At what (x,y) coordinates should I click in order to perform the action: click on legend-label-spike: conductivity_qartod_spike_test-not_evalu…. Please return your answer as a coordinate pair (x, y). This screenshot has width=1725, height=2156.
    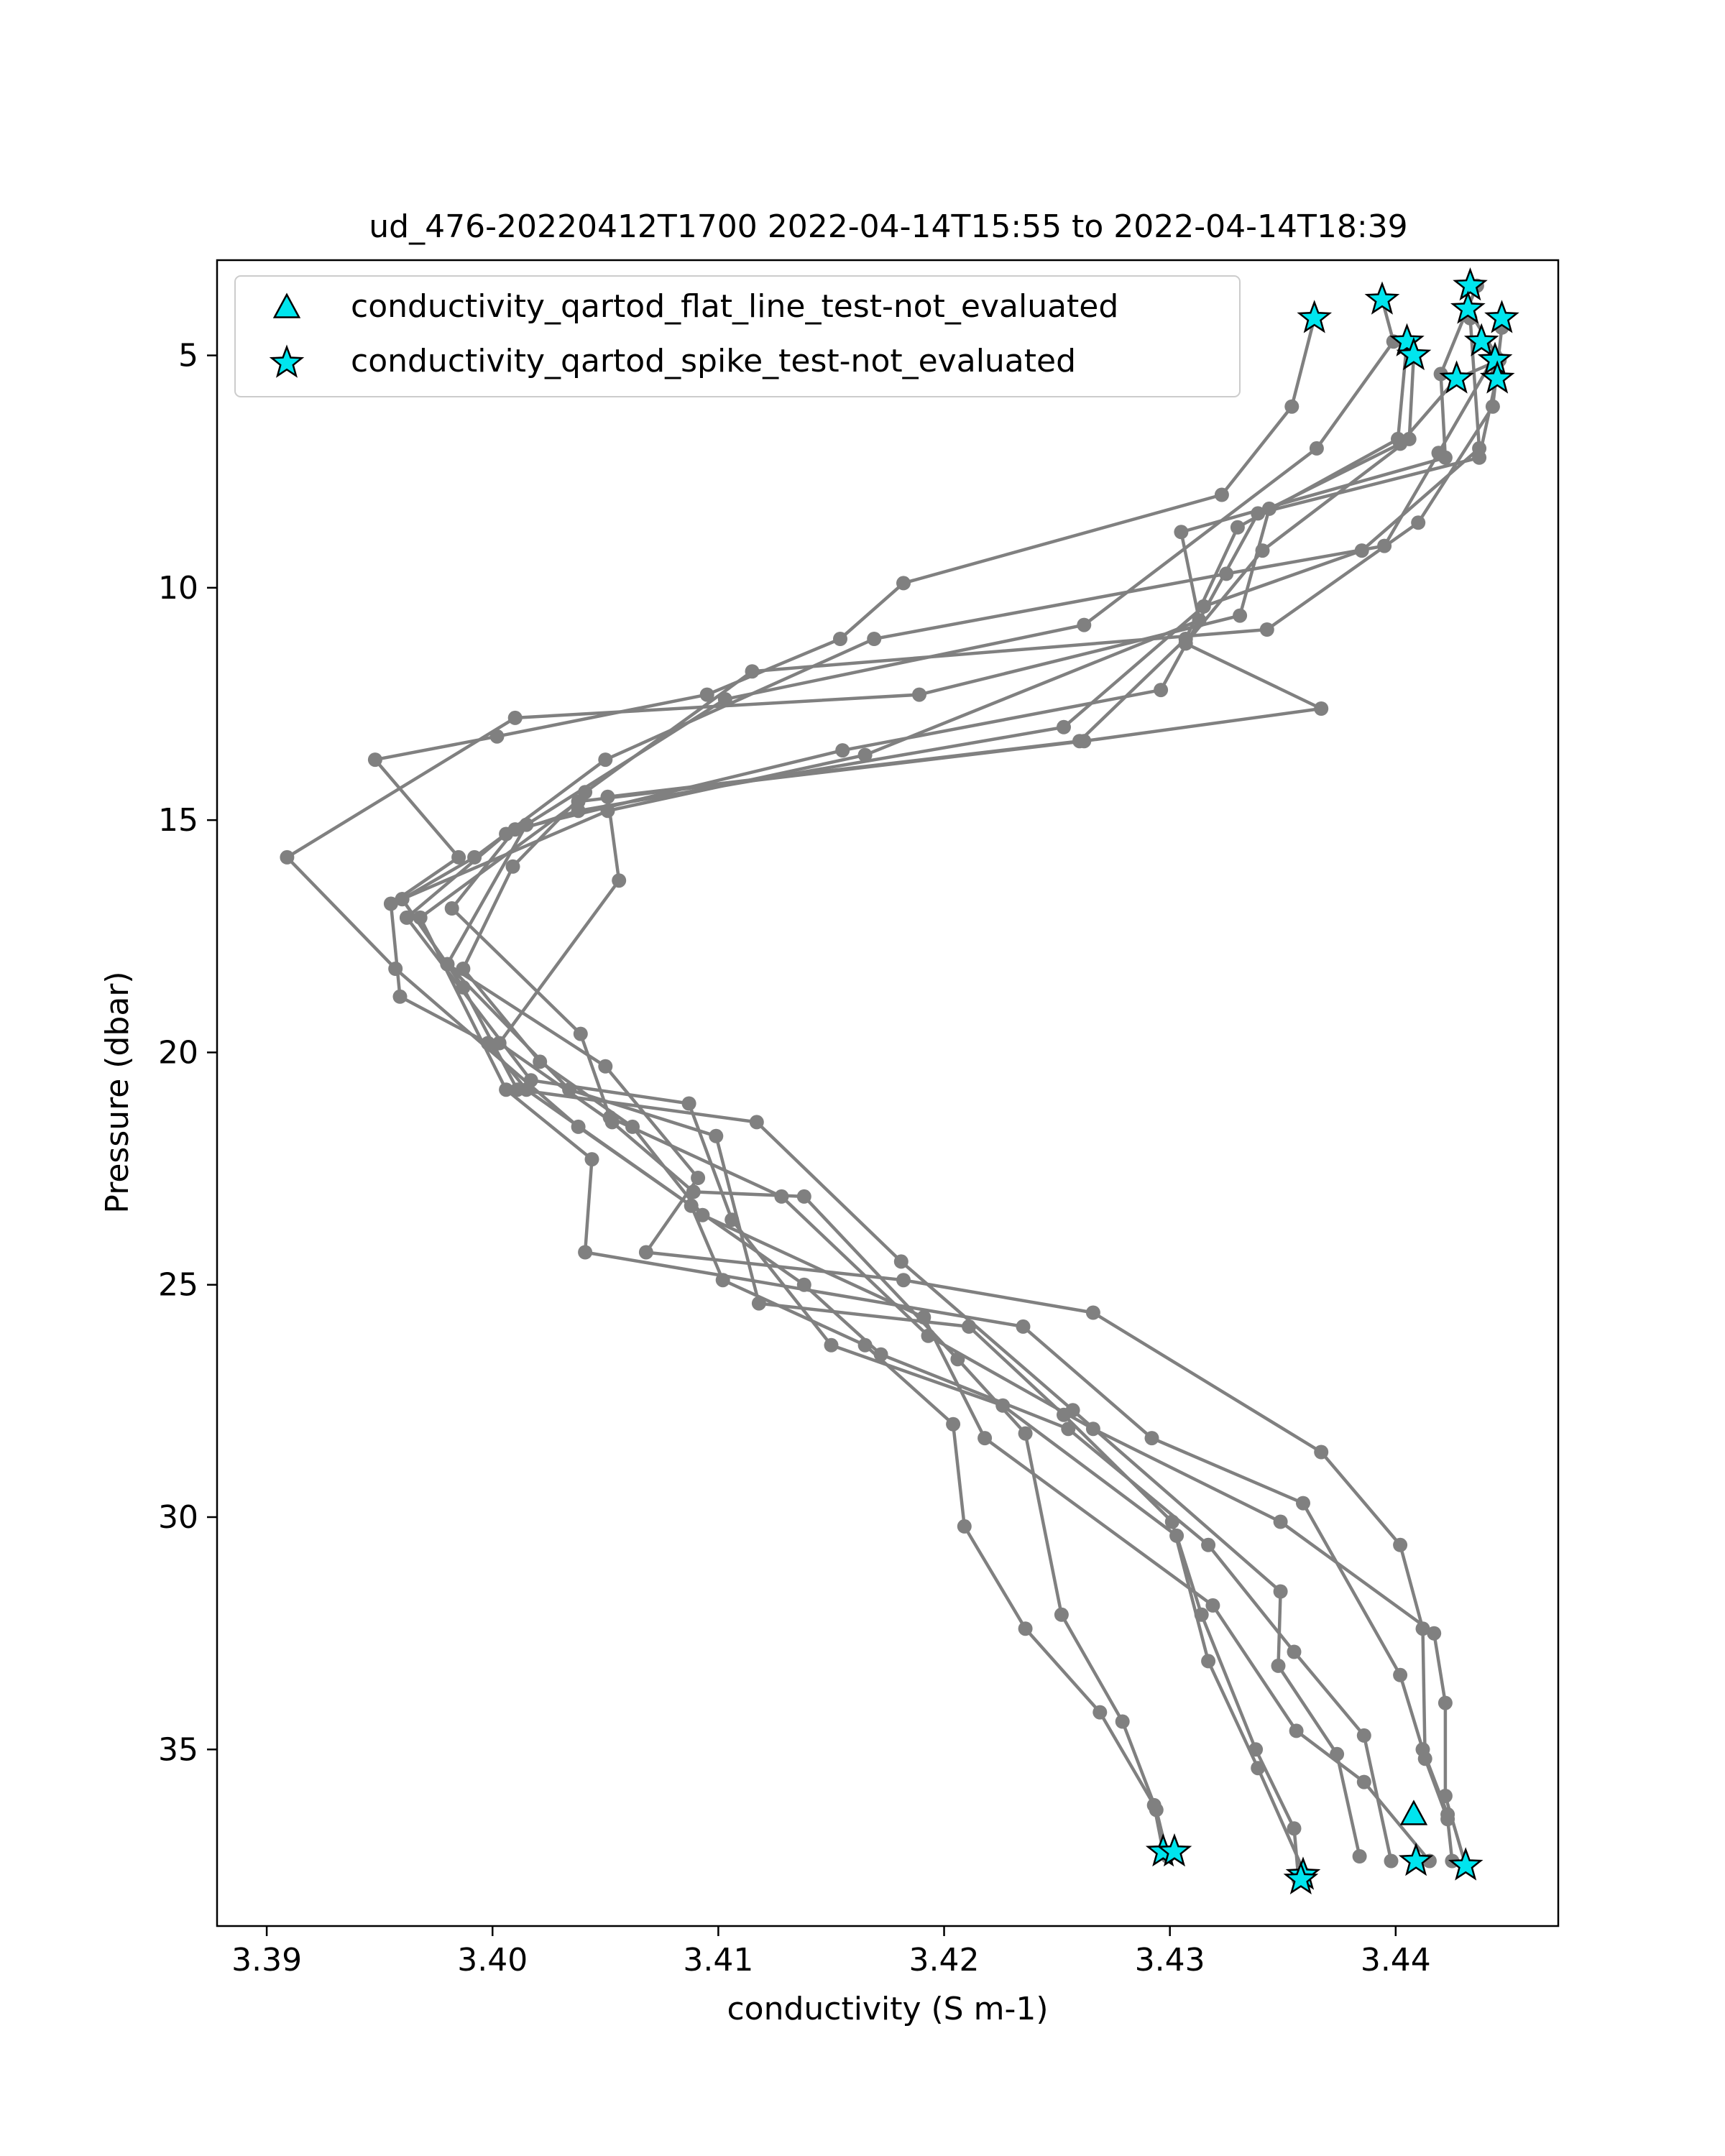
    Looking at the image, I should click on (713, 361).